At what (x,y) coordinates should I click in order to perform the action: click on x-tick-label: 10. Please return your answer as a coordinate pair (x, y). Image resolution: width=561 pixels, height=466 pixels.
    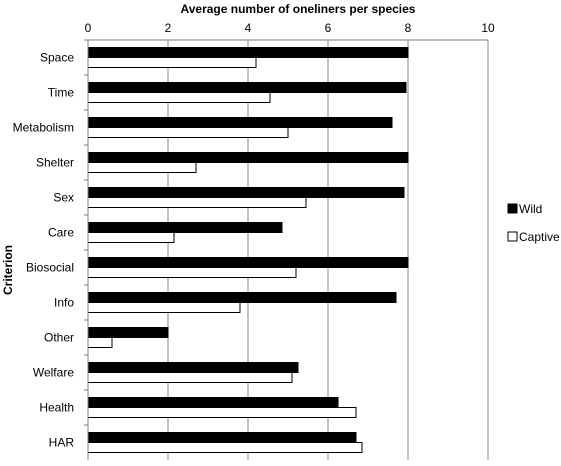
    Looking at the image, I should click on (488, 28).